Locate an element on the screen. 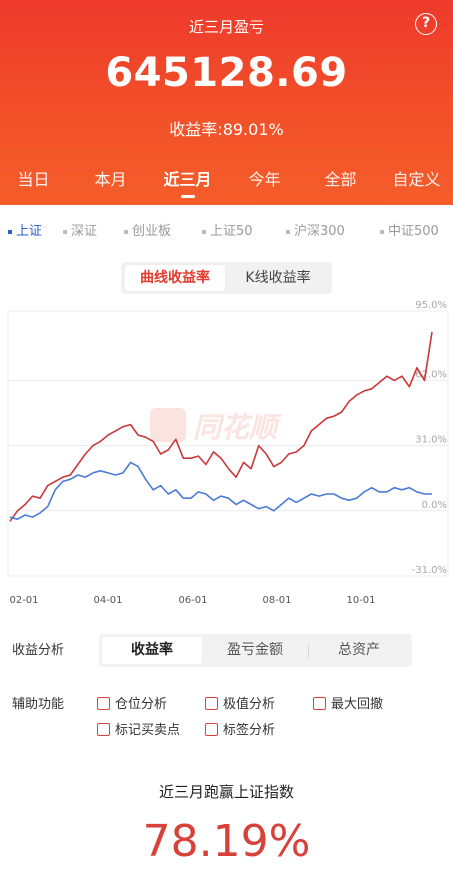 The image size is (453, 871). tab-label: 当日 is located at coordinates (33, 179).